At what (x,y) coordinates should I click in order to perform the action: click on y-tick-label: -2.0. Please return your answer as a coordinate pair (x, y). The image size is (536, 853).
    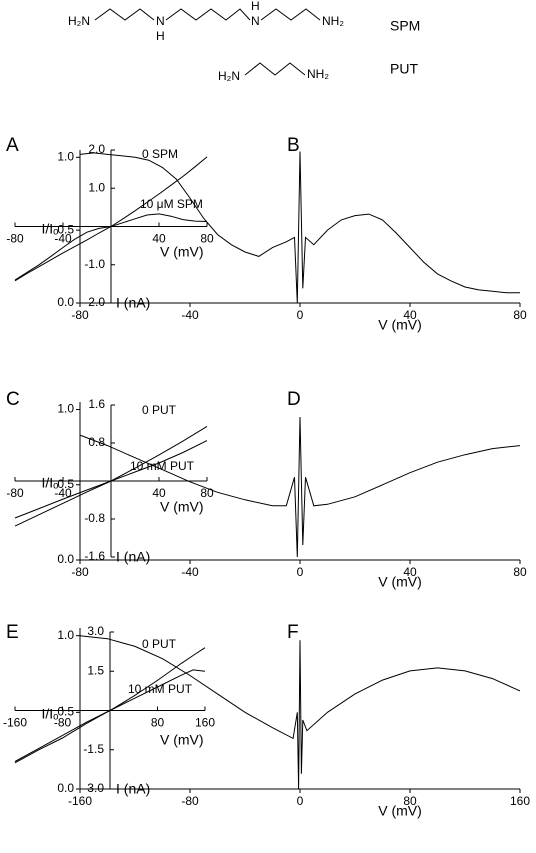
    Looking at the image, I should click on (94, 302).